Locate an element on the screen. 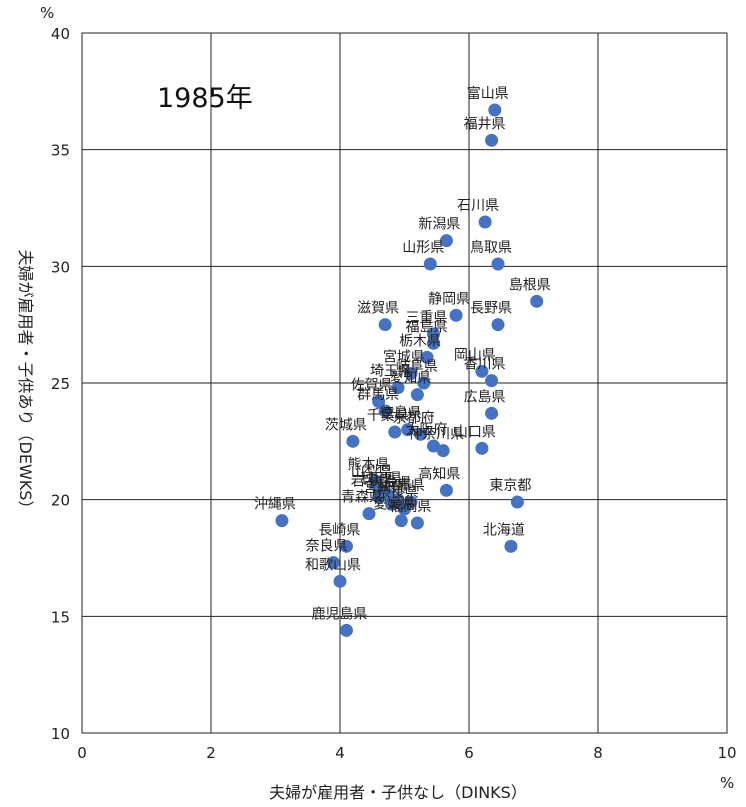 This screenshot has width=746, height=807. data-point-label: 福岡県 is located at coordinates (410, 507).